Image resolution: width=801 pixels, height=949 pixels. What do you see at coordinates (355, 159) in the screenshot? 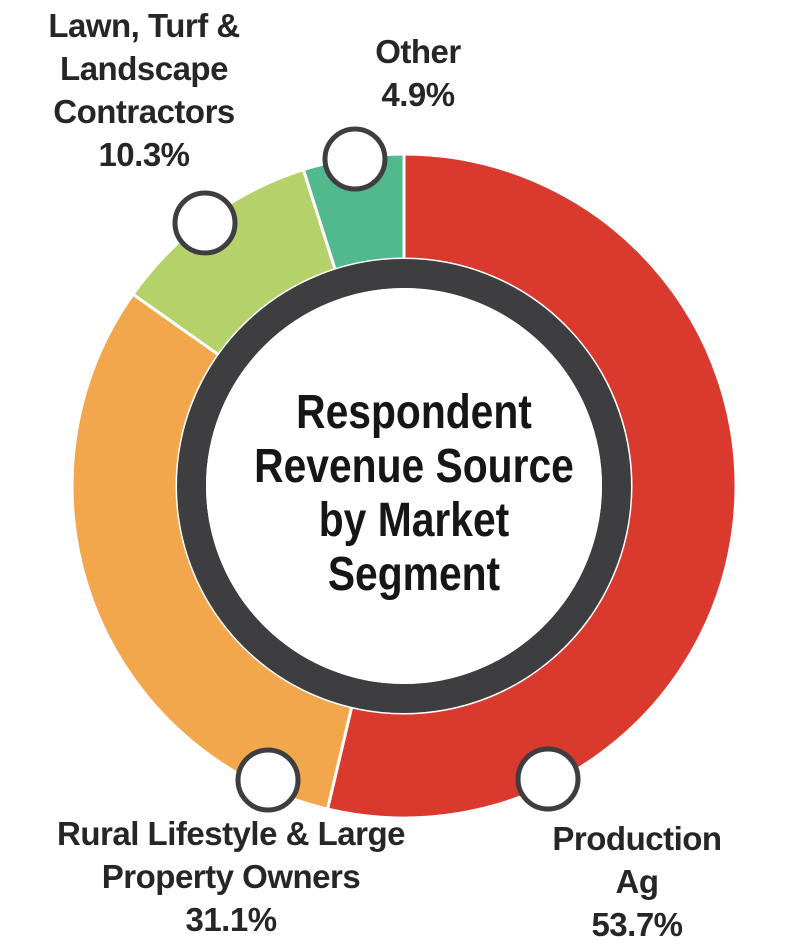
I see `callout-marker-other` at bounding box center [355, 159].